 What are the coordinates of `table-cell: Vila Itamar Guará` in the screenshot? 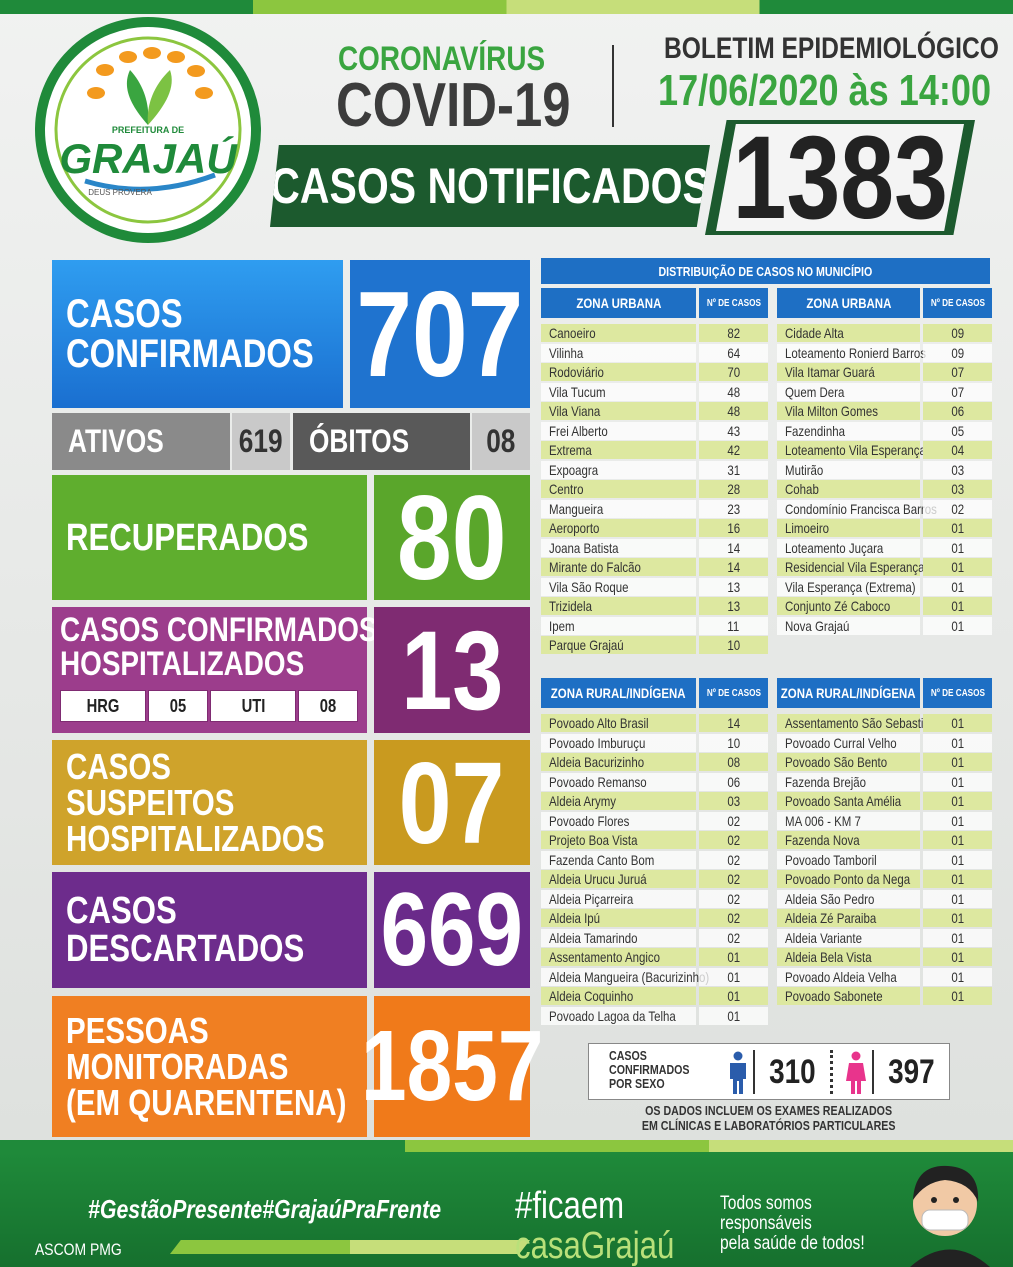 It's located at (848, 372).